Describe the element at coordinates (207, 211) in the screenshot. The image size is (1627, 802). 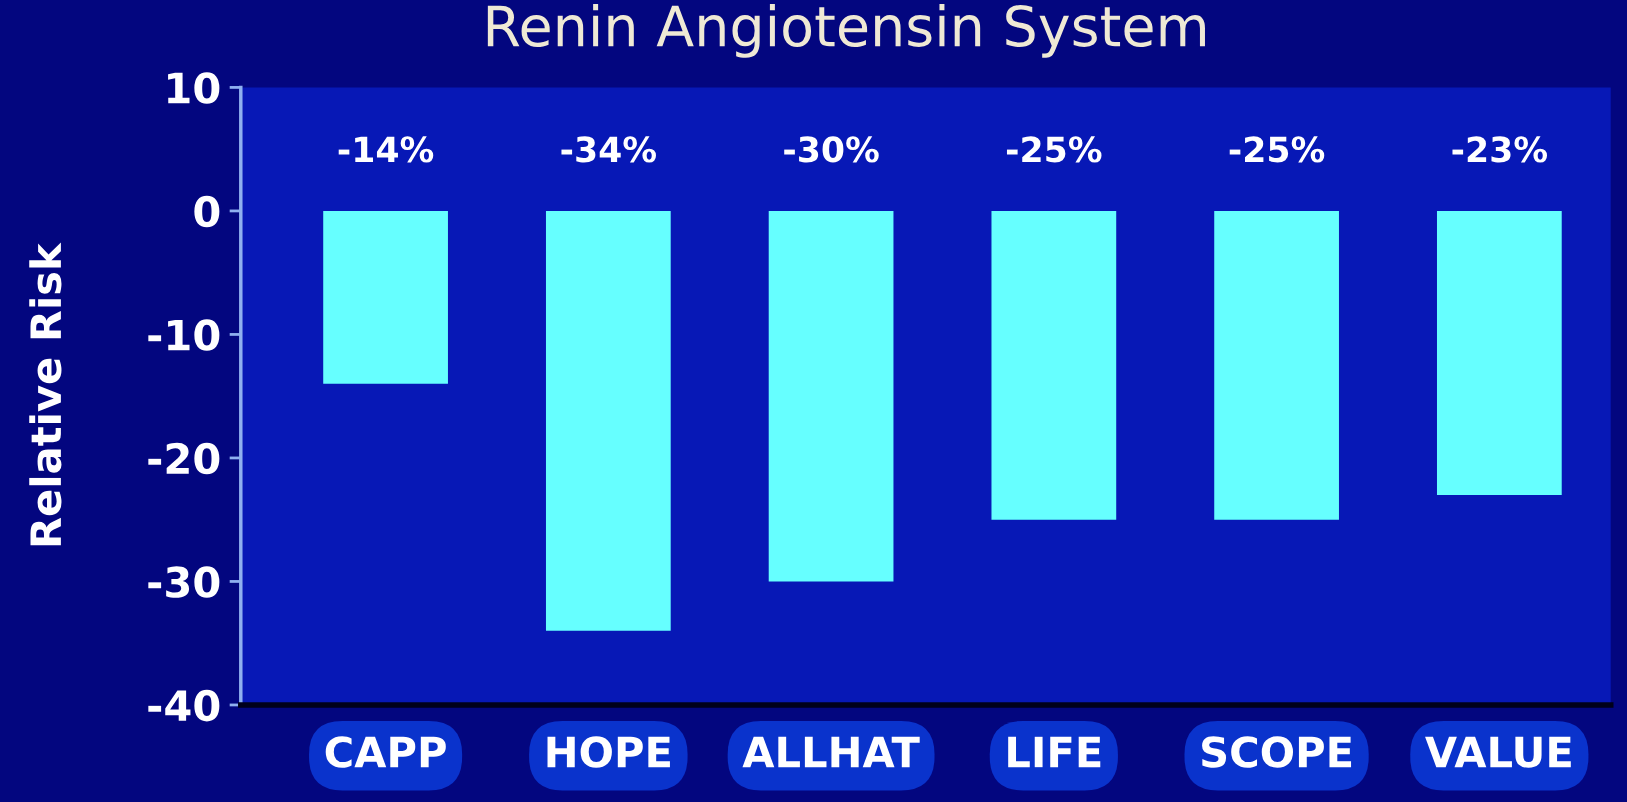
I see `y-tick-label: 0` at that location.